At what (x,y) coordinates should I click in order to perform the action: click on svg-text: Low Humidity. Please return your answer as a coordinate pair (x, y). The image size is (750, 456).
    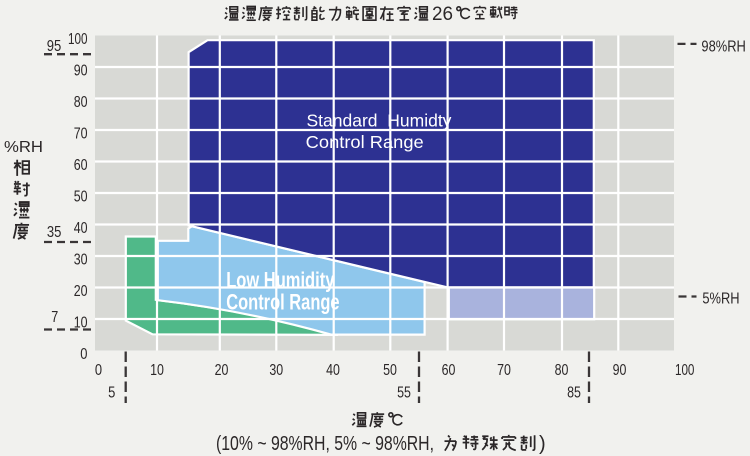
    Looking at the image, I should click on (280, 280).